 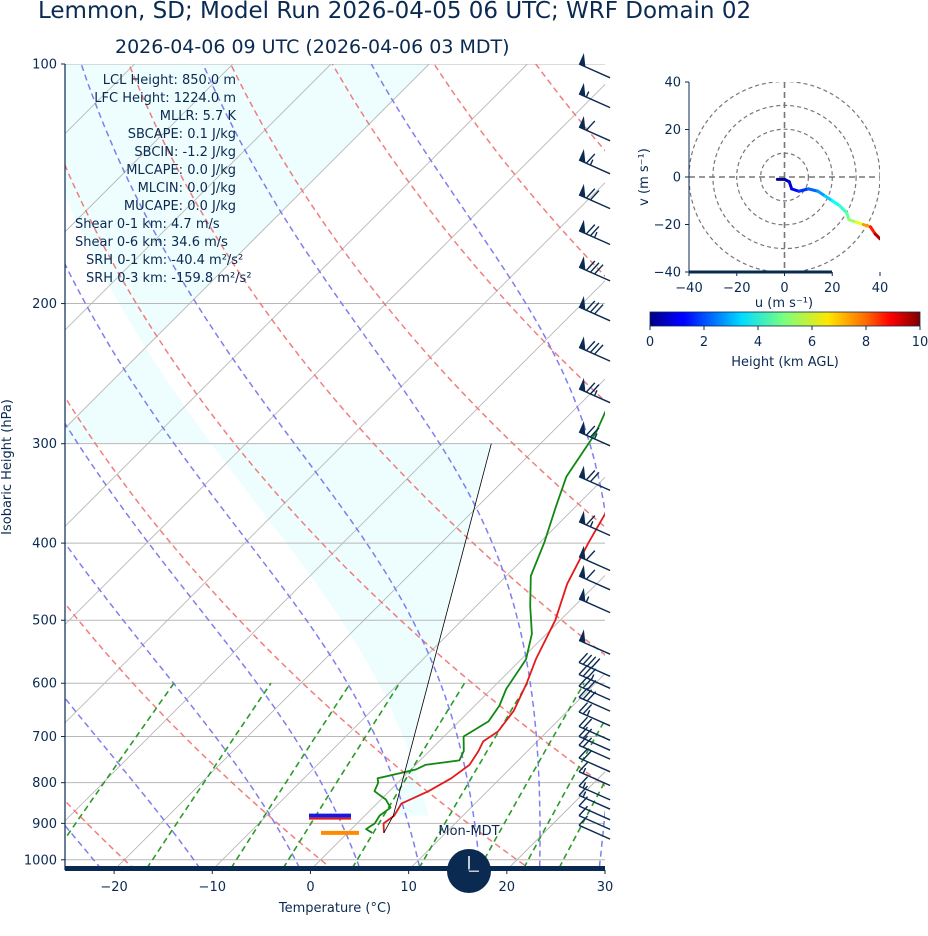 I want to click on stat-label: SRH 0-1 km, so click(x=124, y=260).